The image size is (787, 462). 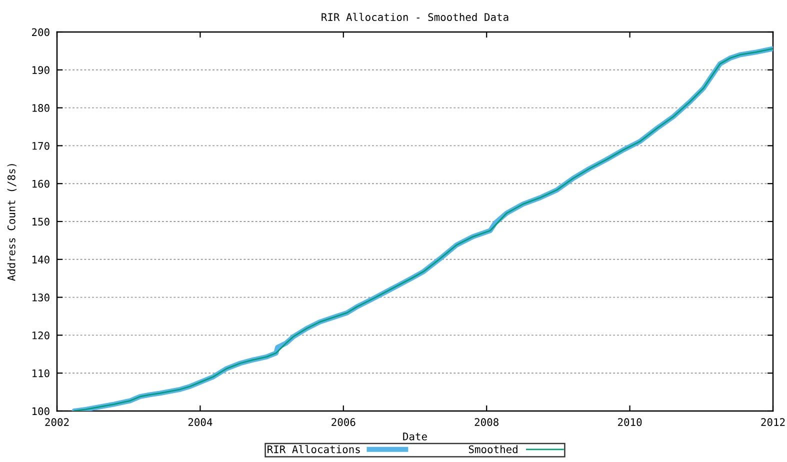 What do you see at coordinates (630, 422) in the screenshot?
I see `x-tick-label: 2010` at bounding box center [630, 422].